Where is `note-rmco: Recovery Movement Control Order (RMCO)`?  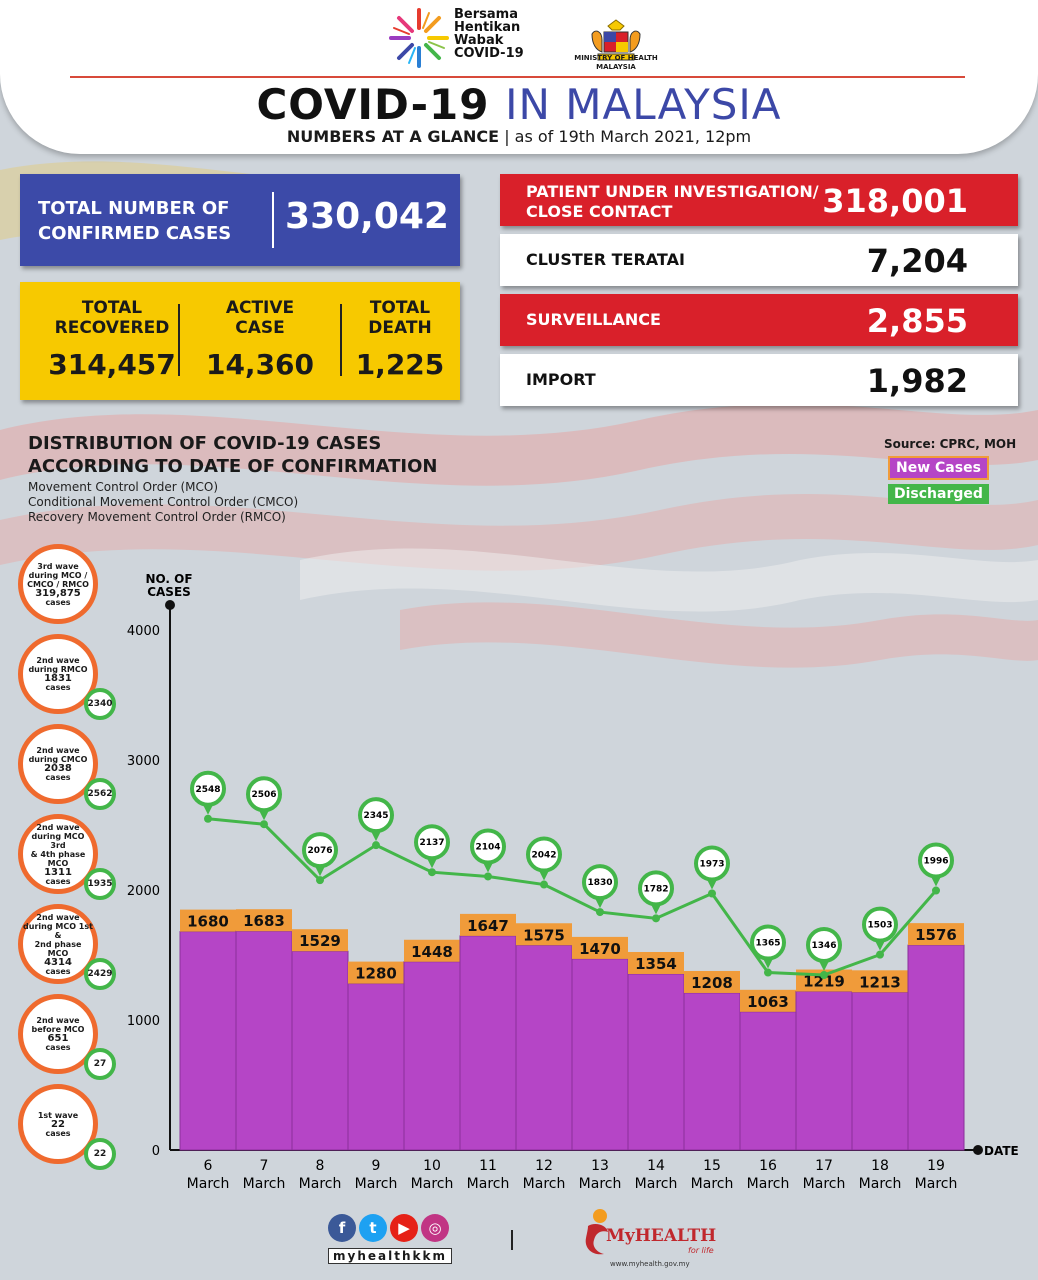 note-rmco: Recovery Movement Control Order (RMCO) is located at coordinates (157, 517).